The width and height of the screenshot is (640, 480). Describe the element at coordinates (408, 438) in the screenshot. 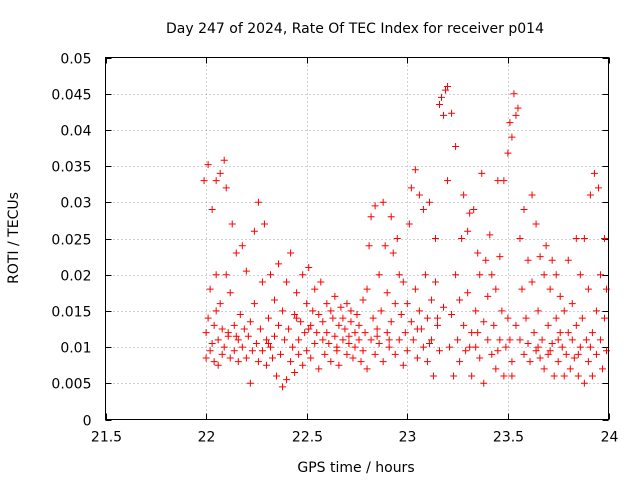

I see `x-tick-label: 23` at that location.